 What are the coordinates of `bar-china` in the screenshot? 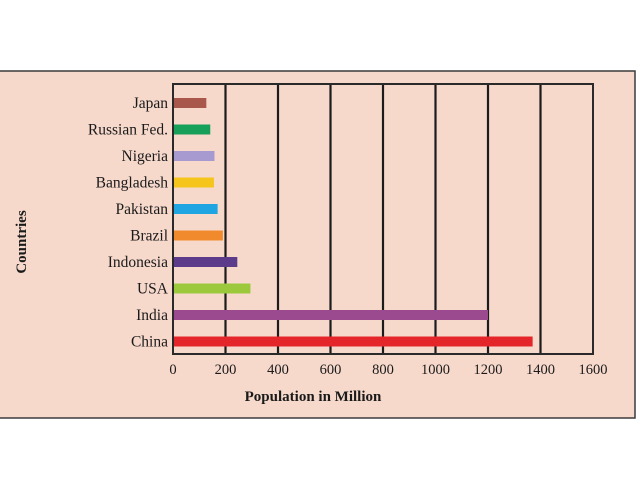 It's located at (353, 341).